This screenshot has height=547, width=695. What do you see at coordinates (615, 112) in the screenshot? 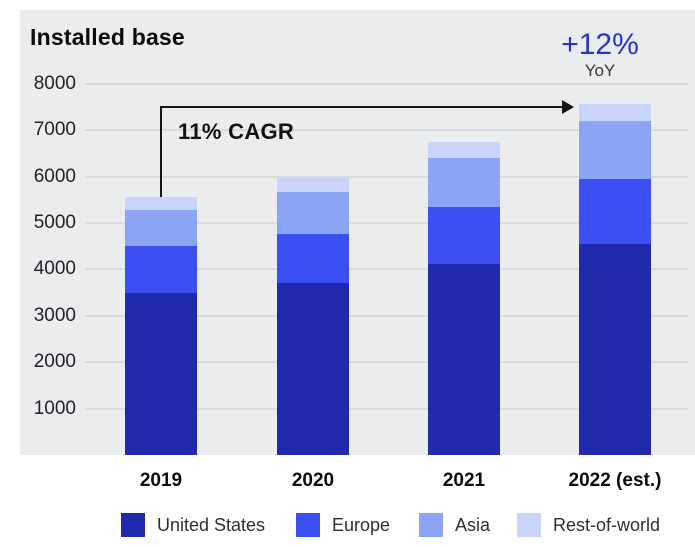
I see `bar-segment-2022est-rest-of-world` at bounding box center [615, 112].